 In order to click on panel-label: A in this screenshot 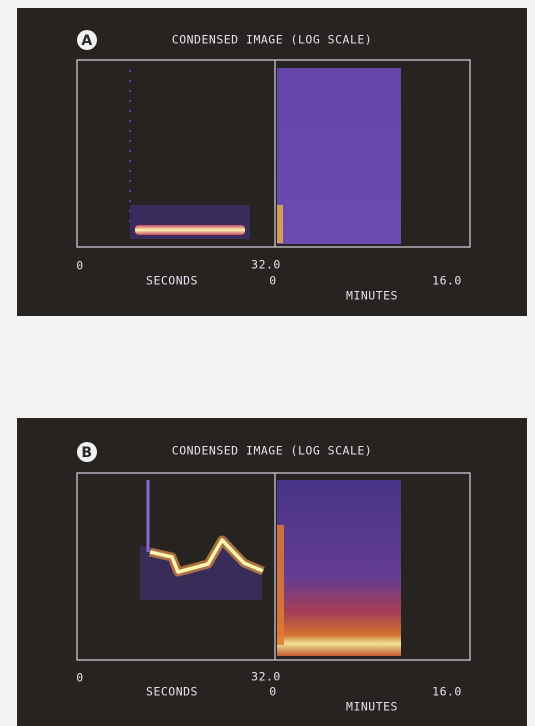, I will do `click(86, 41)`.